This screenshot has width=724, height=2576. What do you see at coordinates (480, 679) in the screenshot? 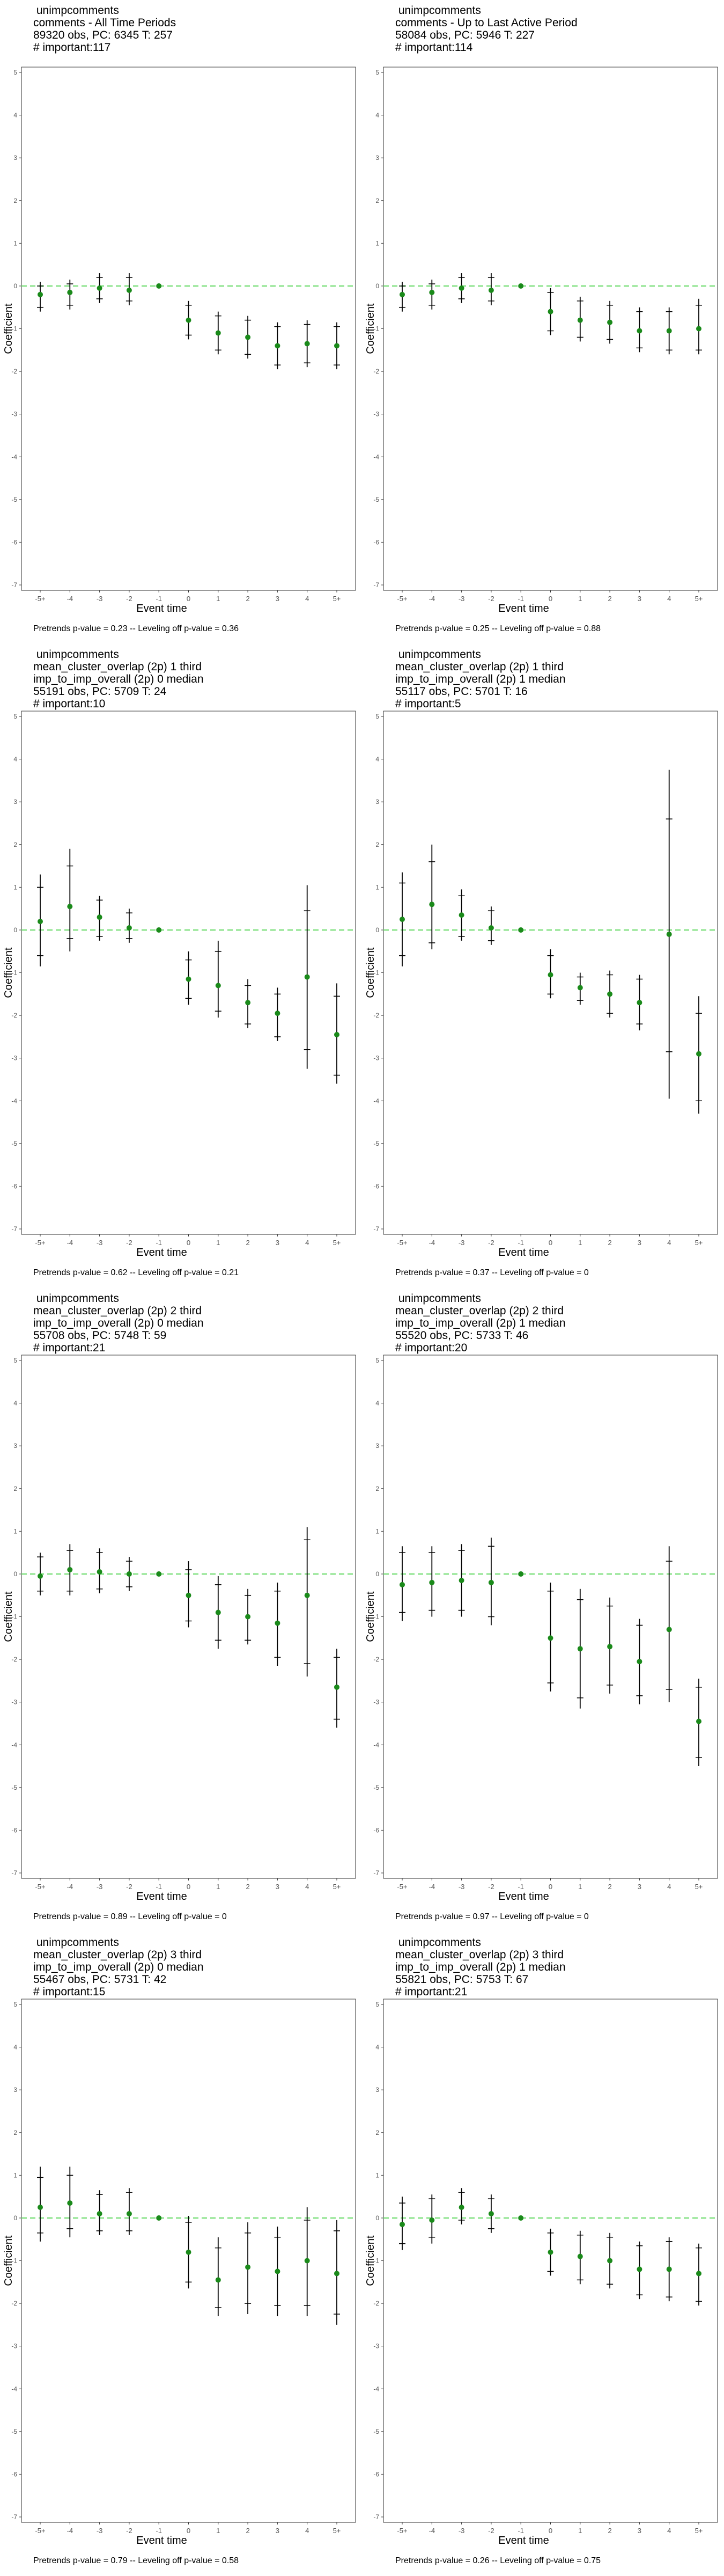
I see `panel-title-line: imp_to_imp_overall (2p) 1 median` at bounding box center [480, 679].